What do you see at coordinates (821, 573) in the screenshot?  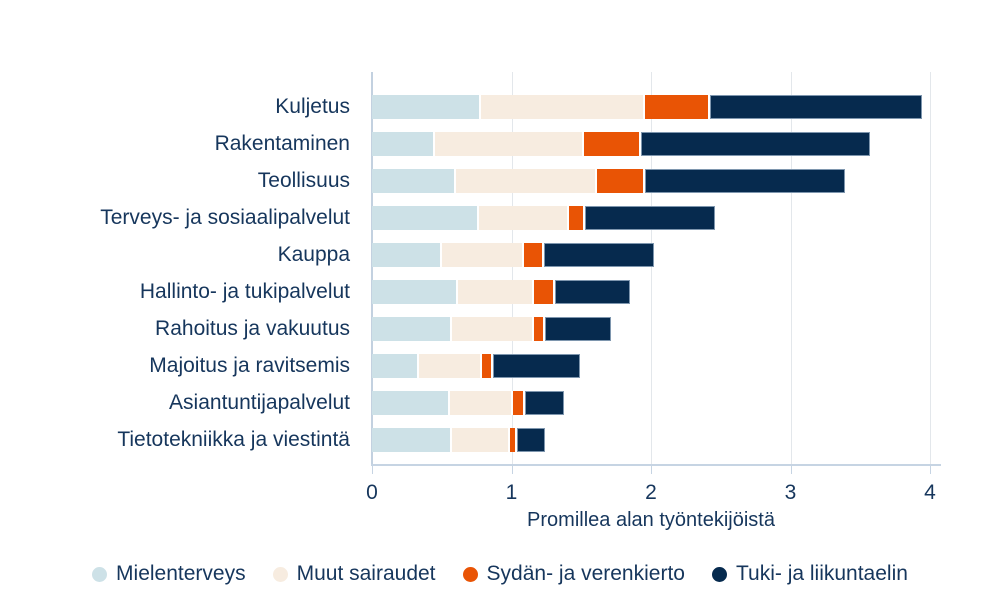 I see `legend-label: Tuki- ja liikuntaelin` at bounding box center [821, 573].